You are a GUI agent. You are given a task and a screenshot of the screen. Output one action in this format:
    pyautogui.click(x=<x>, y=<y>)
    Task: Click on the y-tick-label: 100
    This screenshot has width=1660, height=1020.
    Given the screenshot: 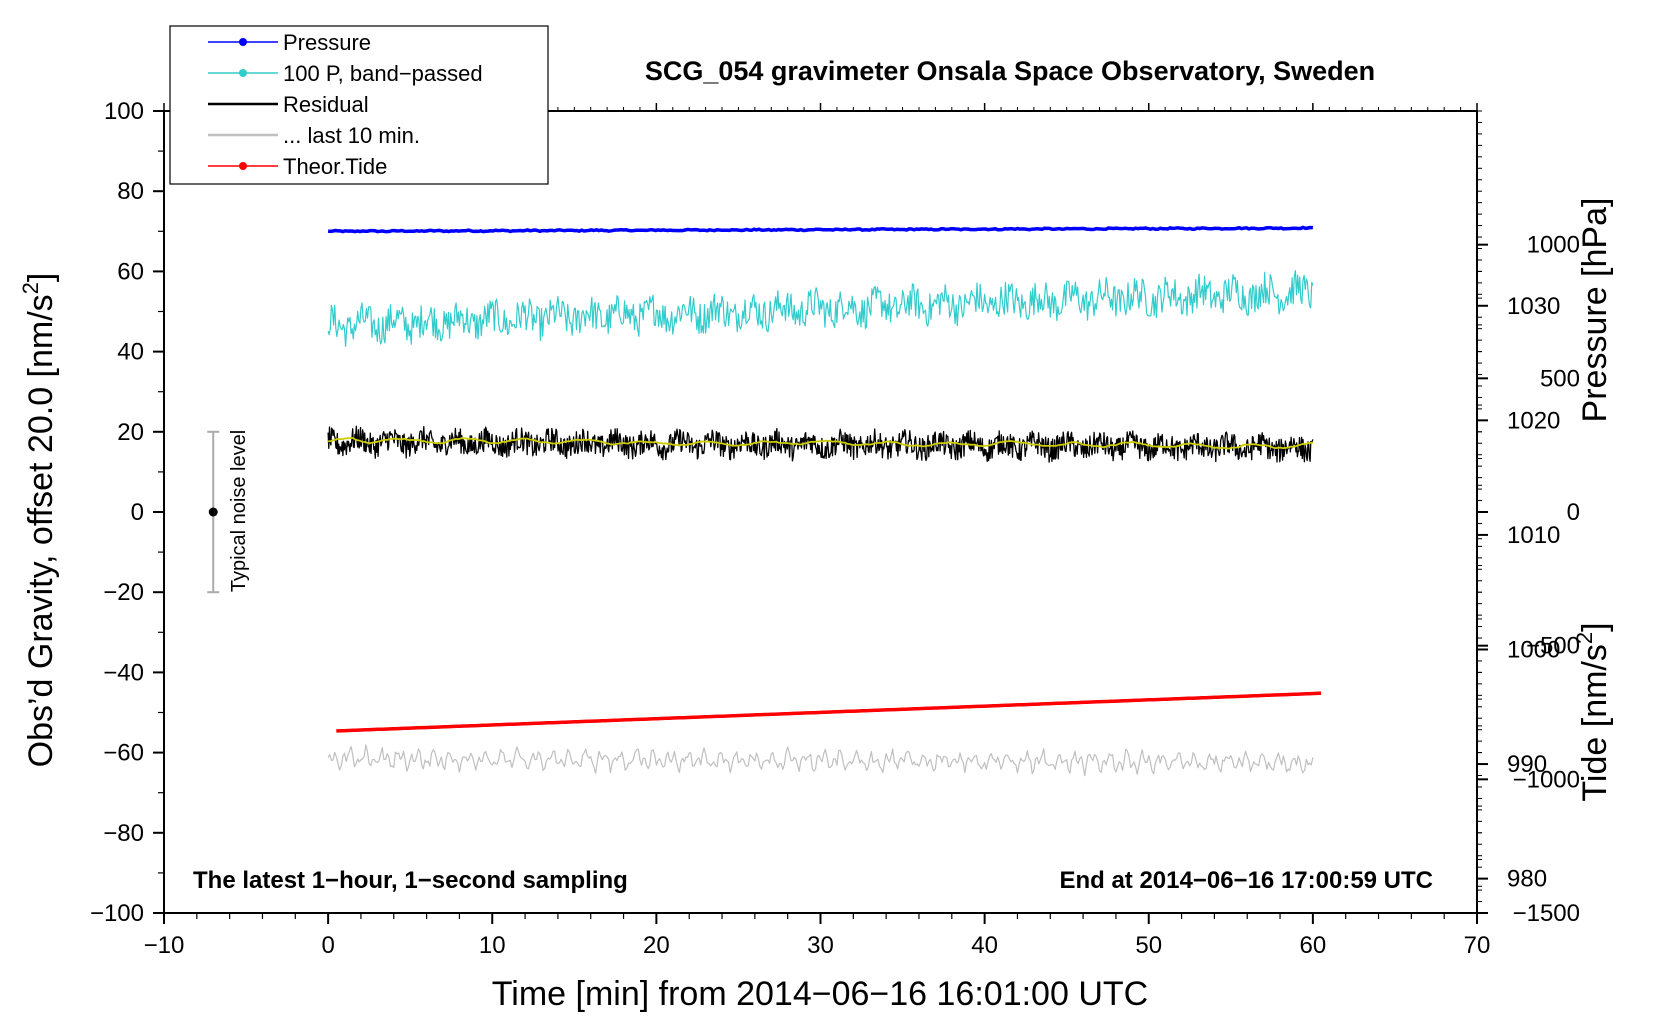 What is the action you would take?
    pyautogui.click(x=124, y=111)
    